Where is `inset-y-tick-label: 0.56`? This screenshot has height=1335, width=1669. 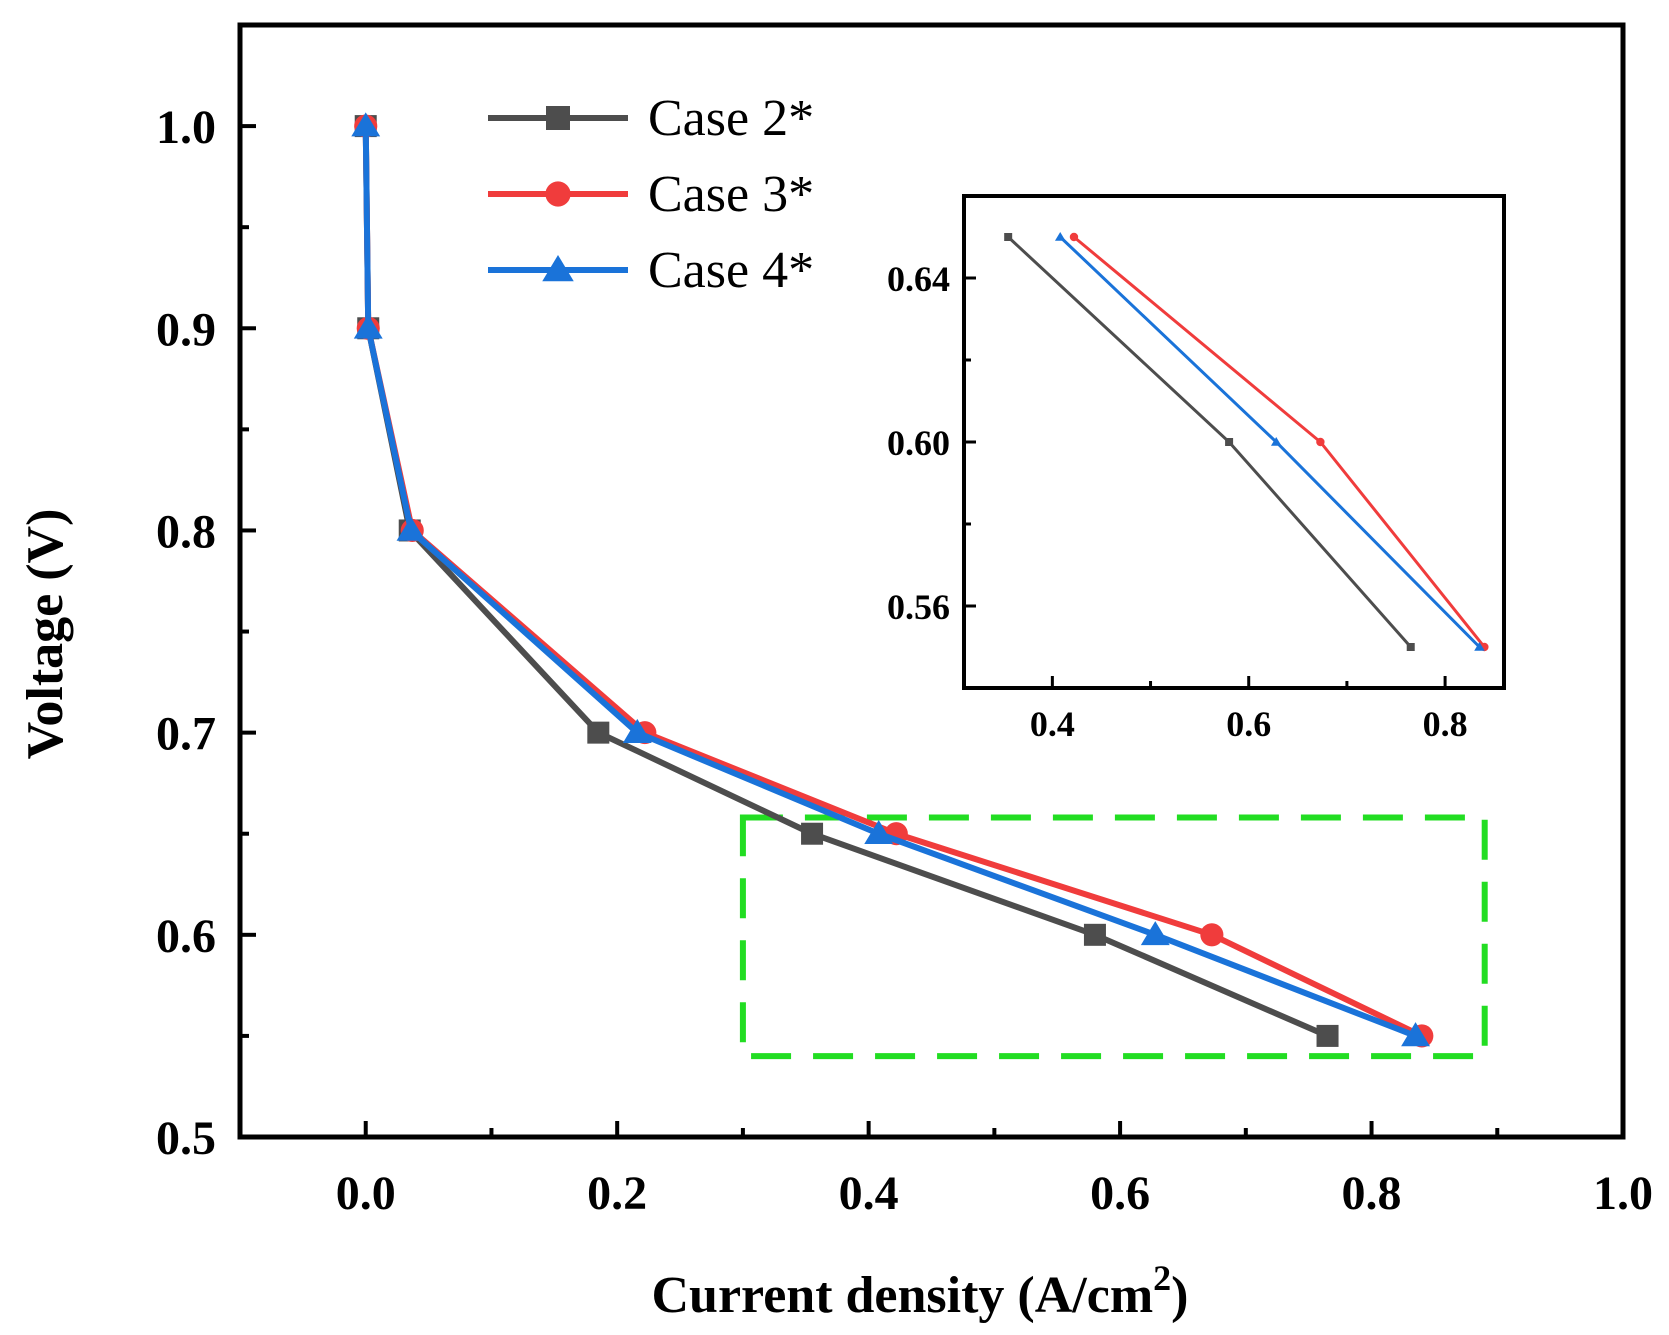 inset-y-tick-label: 0.56 is located at coordinates (918, 607).